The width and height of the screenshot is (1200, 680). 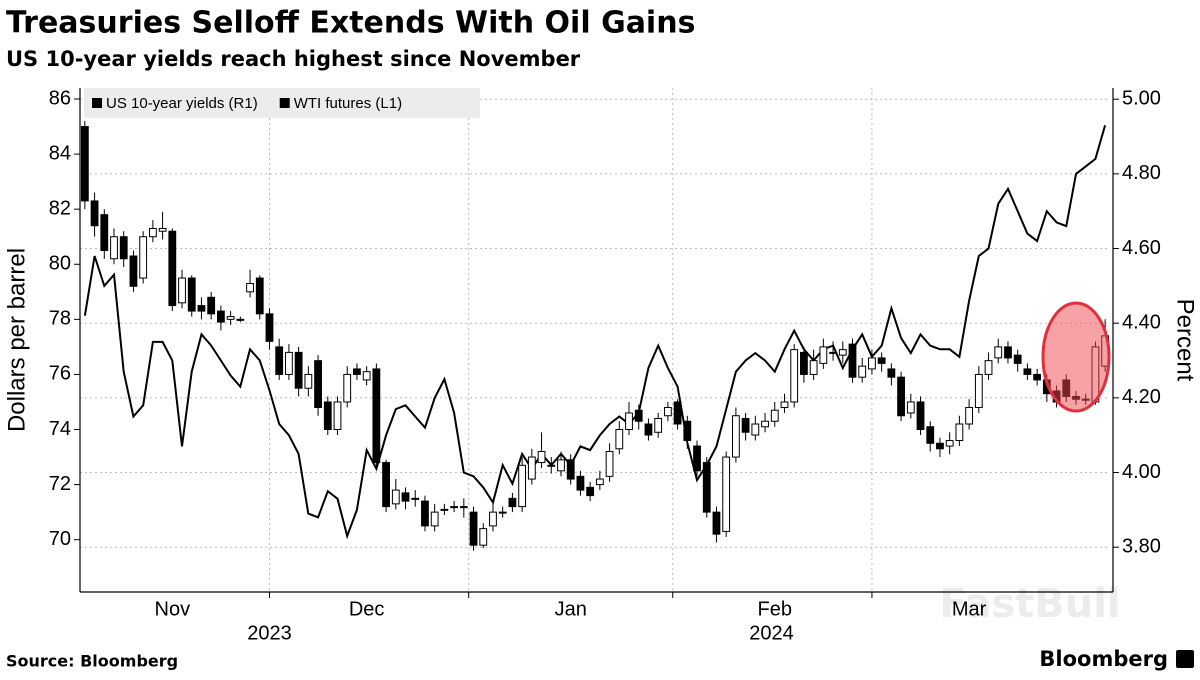 What do you see at coordinates (1141, 322) in the screenshot?
I see `y2-tick-label: 4.40` at bounding box center [1141, 322].